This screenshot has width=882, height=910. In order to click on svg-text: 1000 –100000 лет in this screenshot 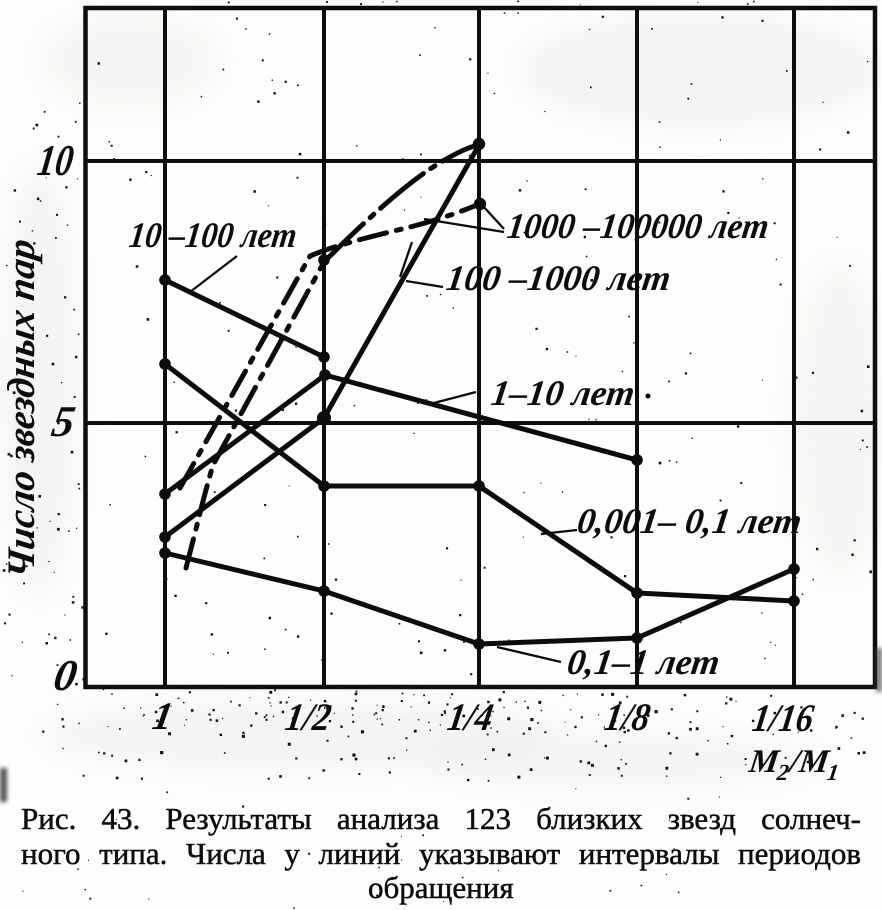, I will do `click(638, 226)`.